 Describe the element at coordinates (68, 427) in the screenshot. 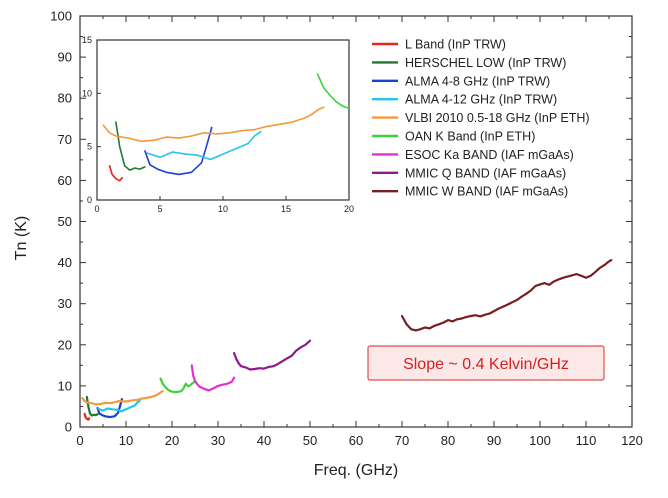

I see `y-tick-label: 0` at that location.